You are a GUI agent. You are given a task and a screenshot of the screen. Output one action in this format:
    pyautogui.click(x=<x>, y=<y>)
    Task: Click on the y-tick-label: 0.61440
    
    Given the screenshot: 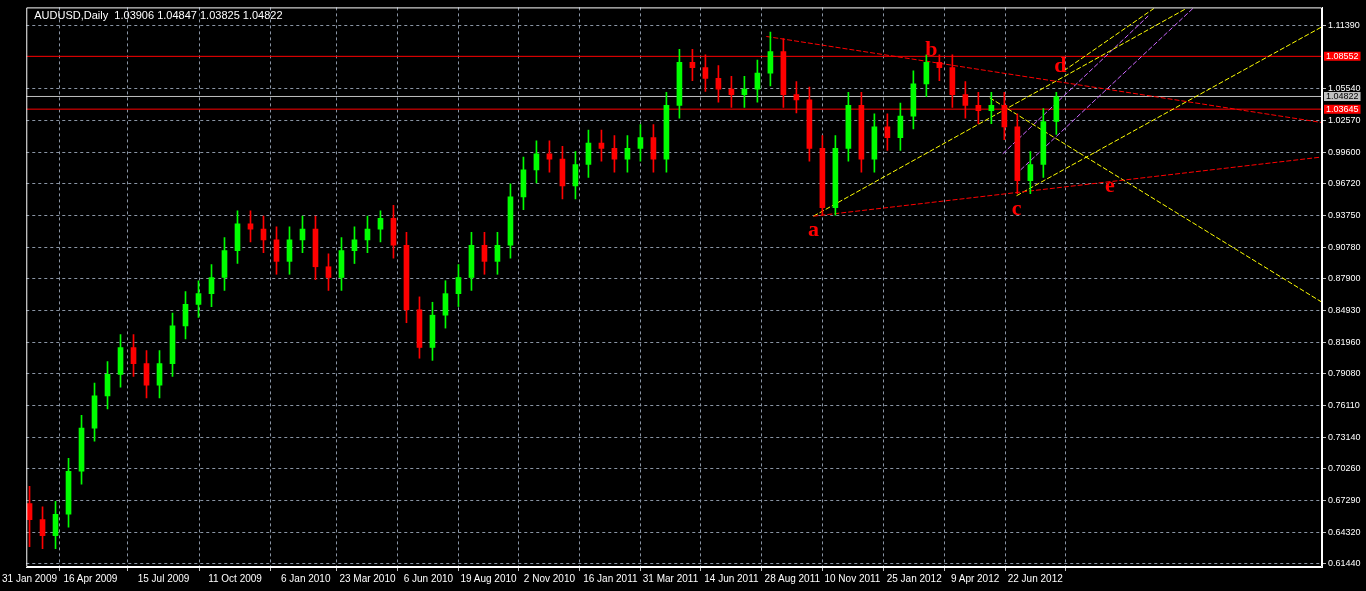 What is the action you would take?
    pyautogui.click(x=1344, y=562)
    